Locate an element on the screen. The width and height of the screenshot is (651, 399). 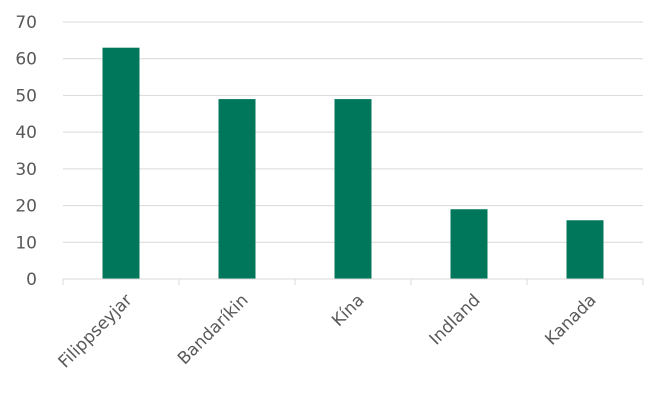
bar-bandaríkin is located at coordinates (237, 189).